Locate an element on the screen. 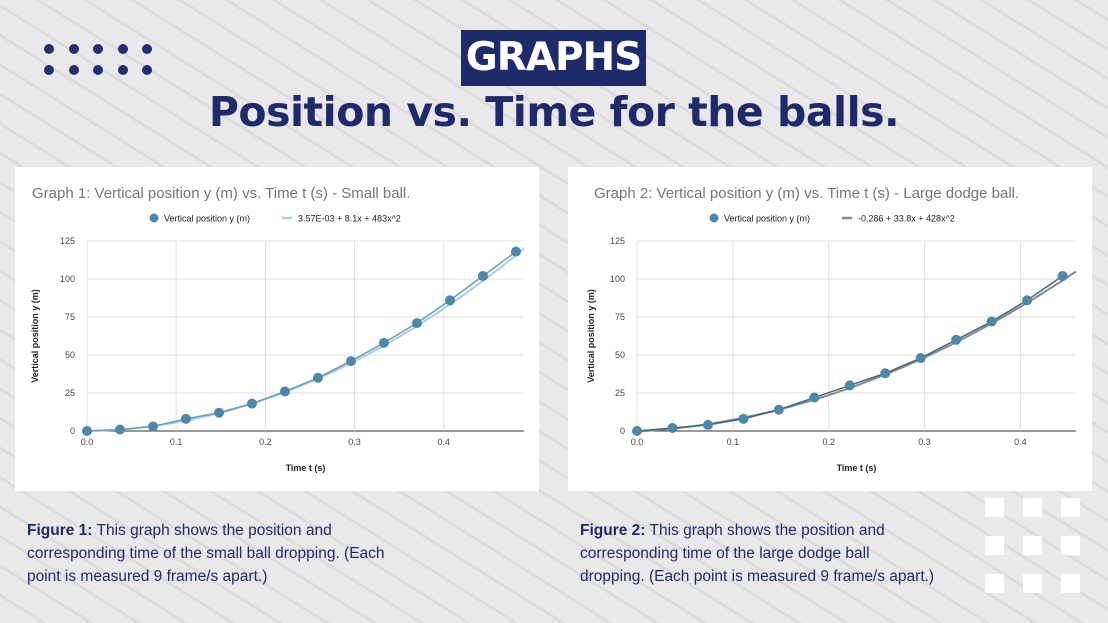  legend-label-trendline: -0.286 + 33.8x + 428x^2 is located at coordinates (906, 219).